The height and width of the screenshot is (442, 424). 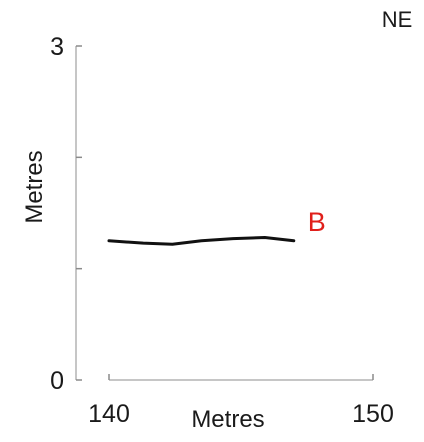 What do you see at coordinates (317, 222) in the screenshot?
I see `series-label-b: B` at bounding box center [317, 222].